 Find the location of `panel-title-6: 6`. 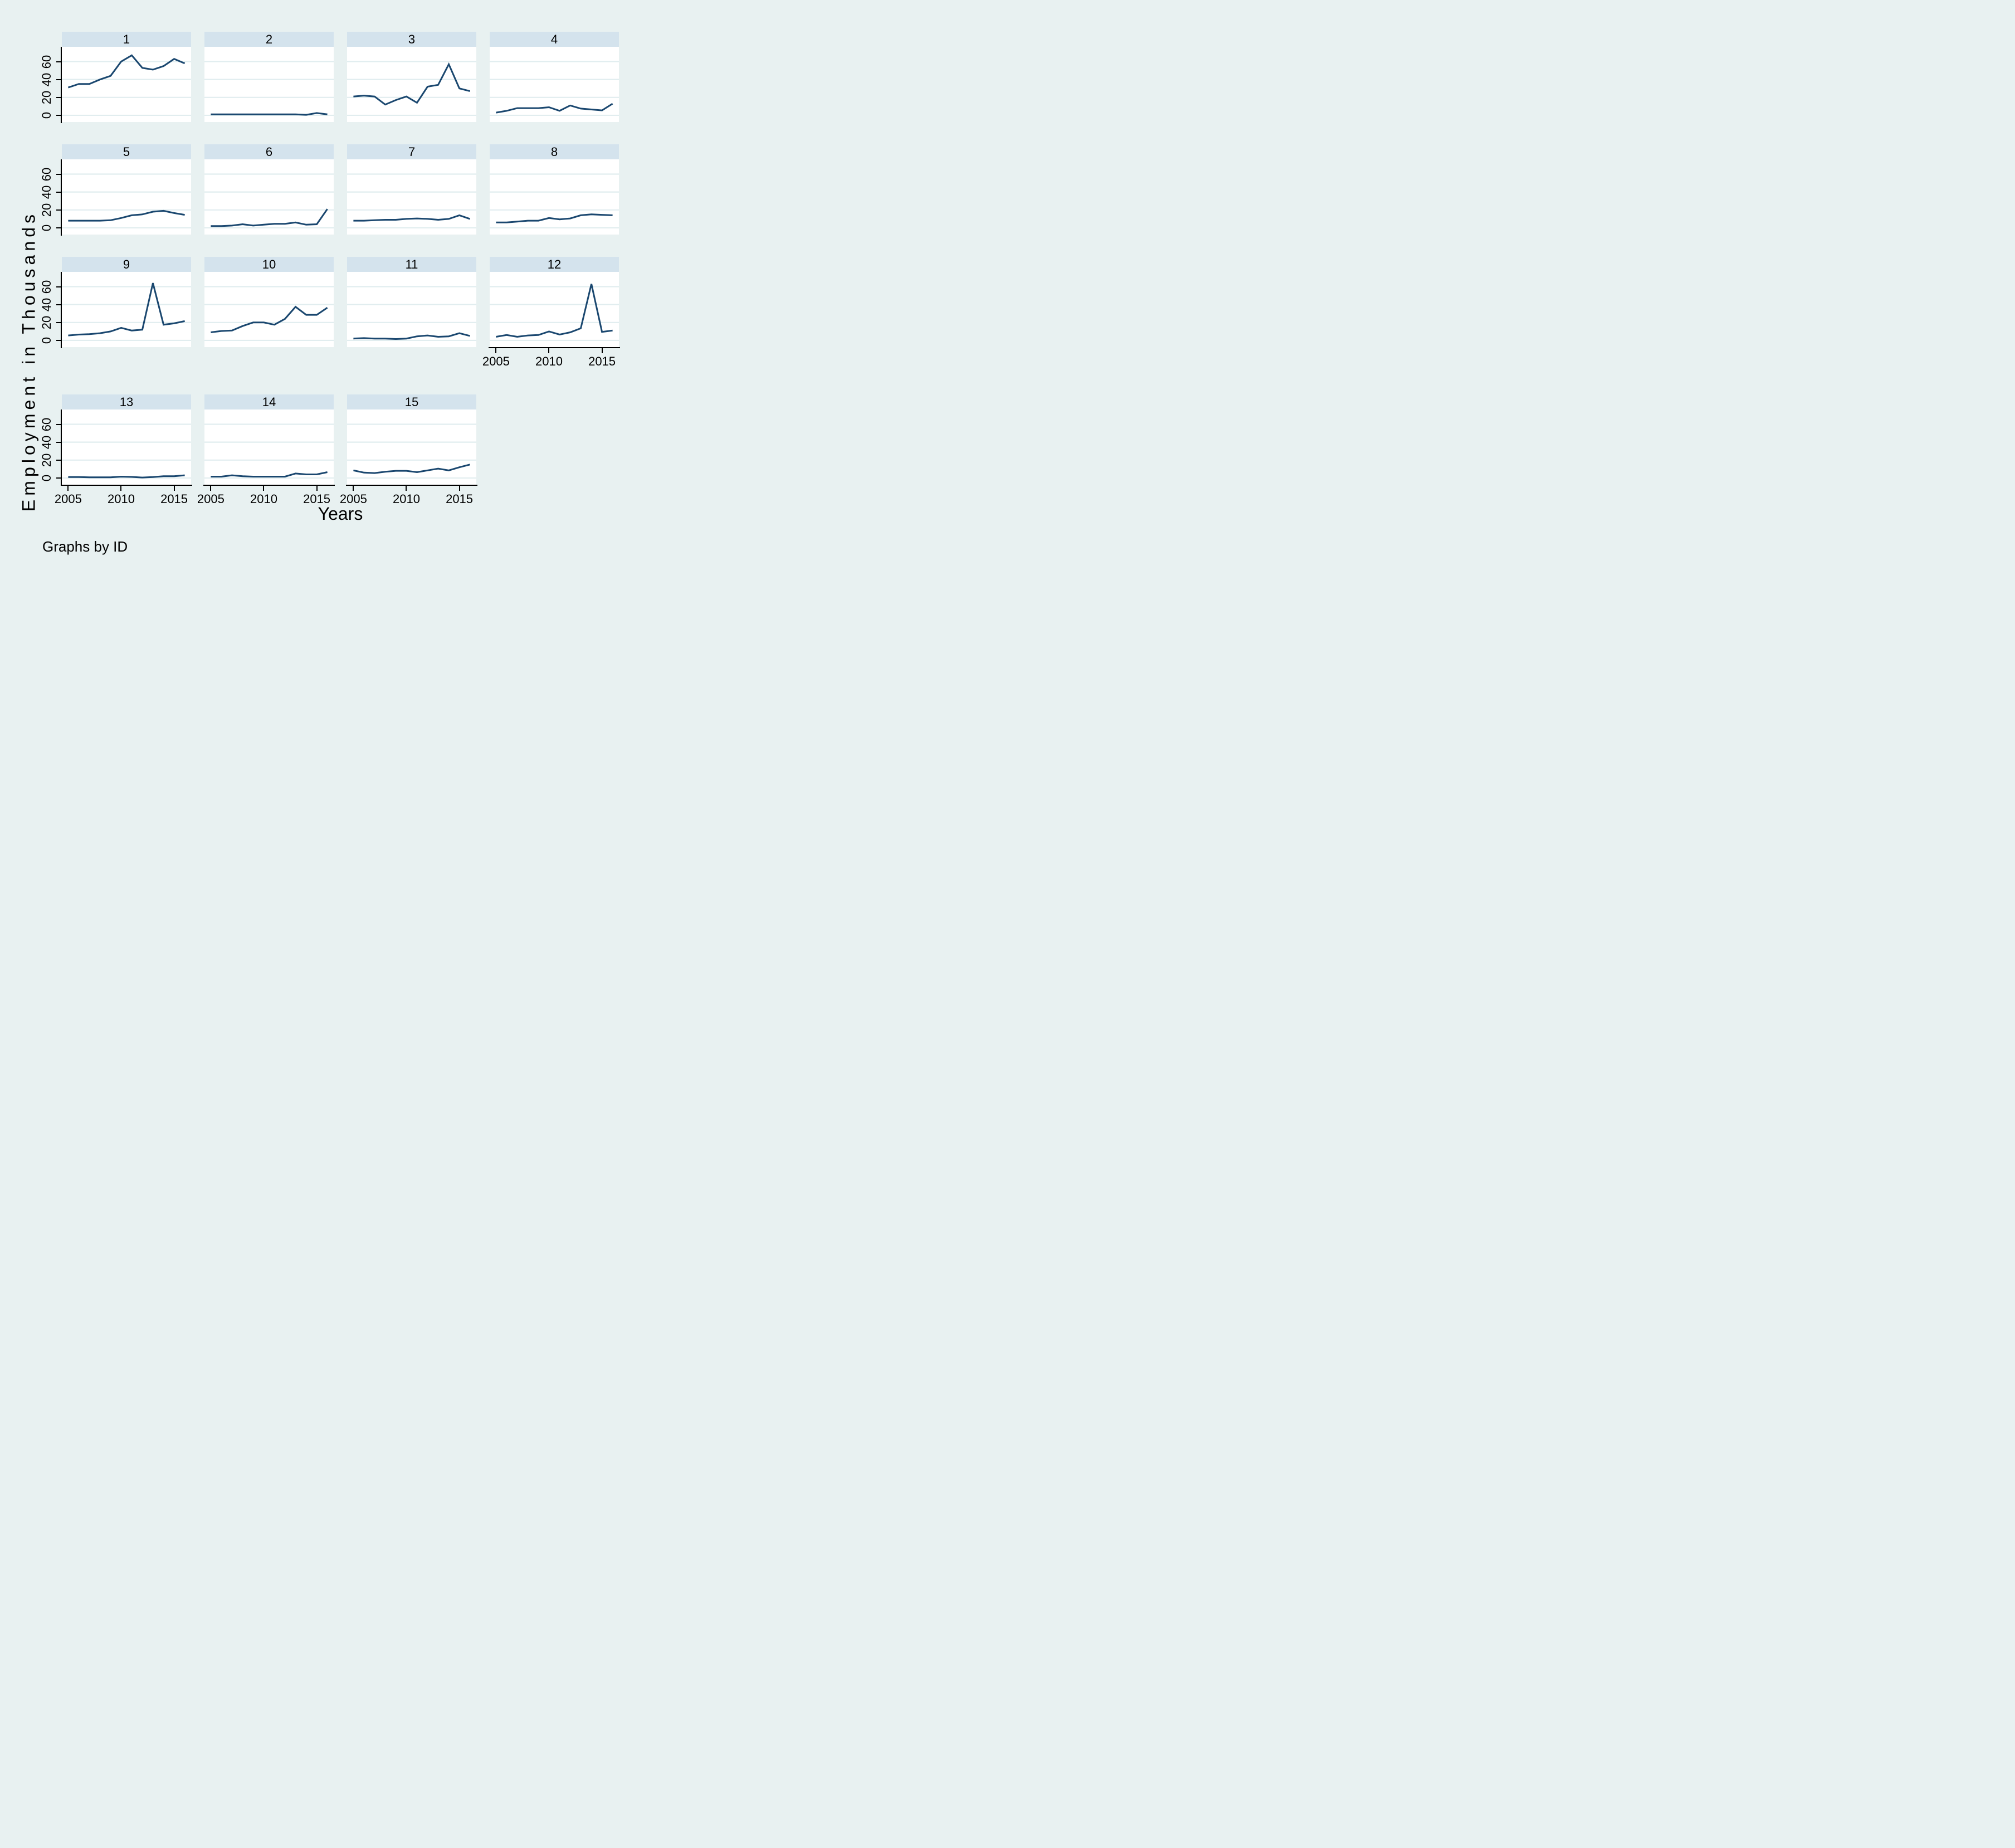

panel-title-6: 6 is located at coordinates (269, 151).